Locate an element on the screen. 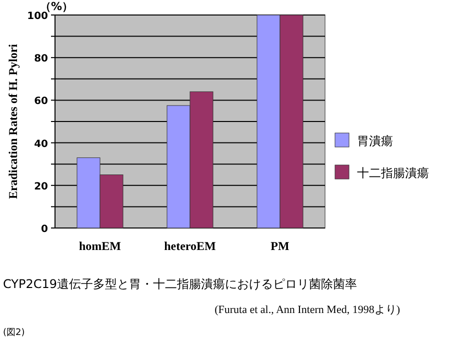  y-tick-label: 20 is located at coordinates (41, 186).